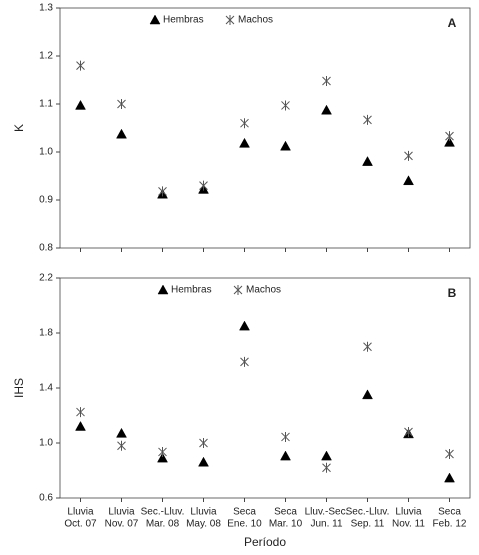 The height and width of the screenshot is (555, 479). Describe the element at coordinates (203, 524) in the screenshot. I see `x-tick-label: May. 08` at that location.